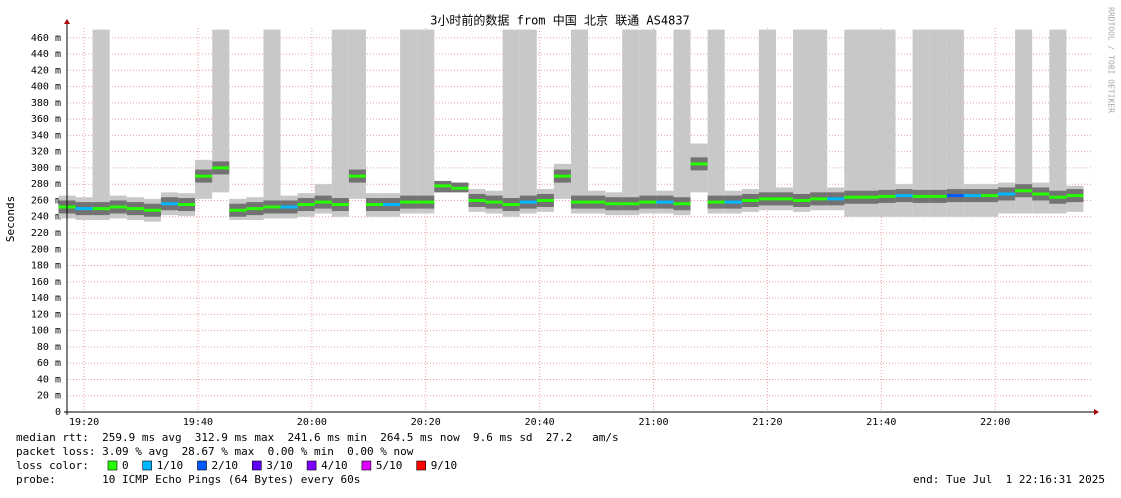 This screenshot has width=1121, height=498. I want to click on y-tick-label: 400 m, so click(46, 87).